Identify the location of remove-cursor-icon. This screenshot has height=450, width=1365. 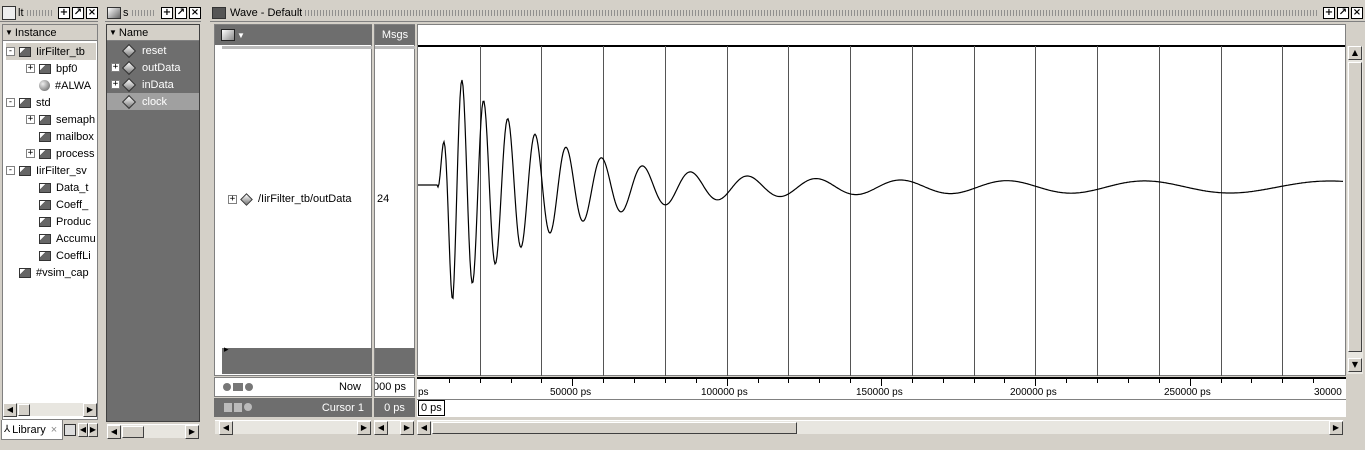
(248, 407).